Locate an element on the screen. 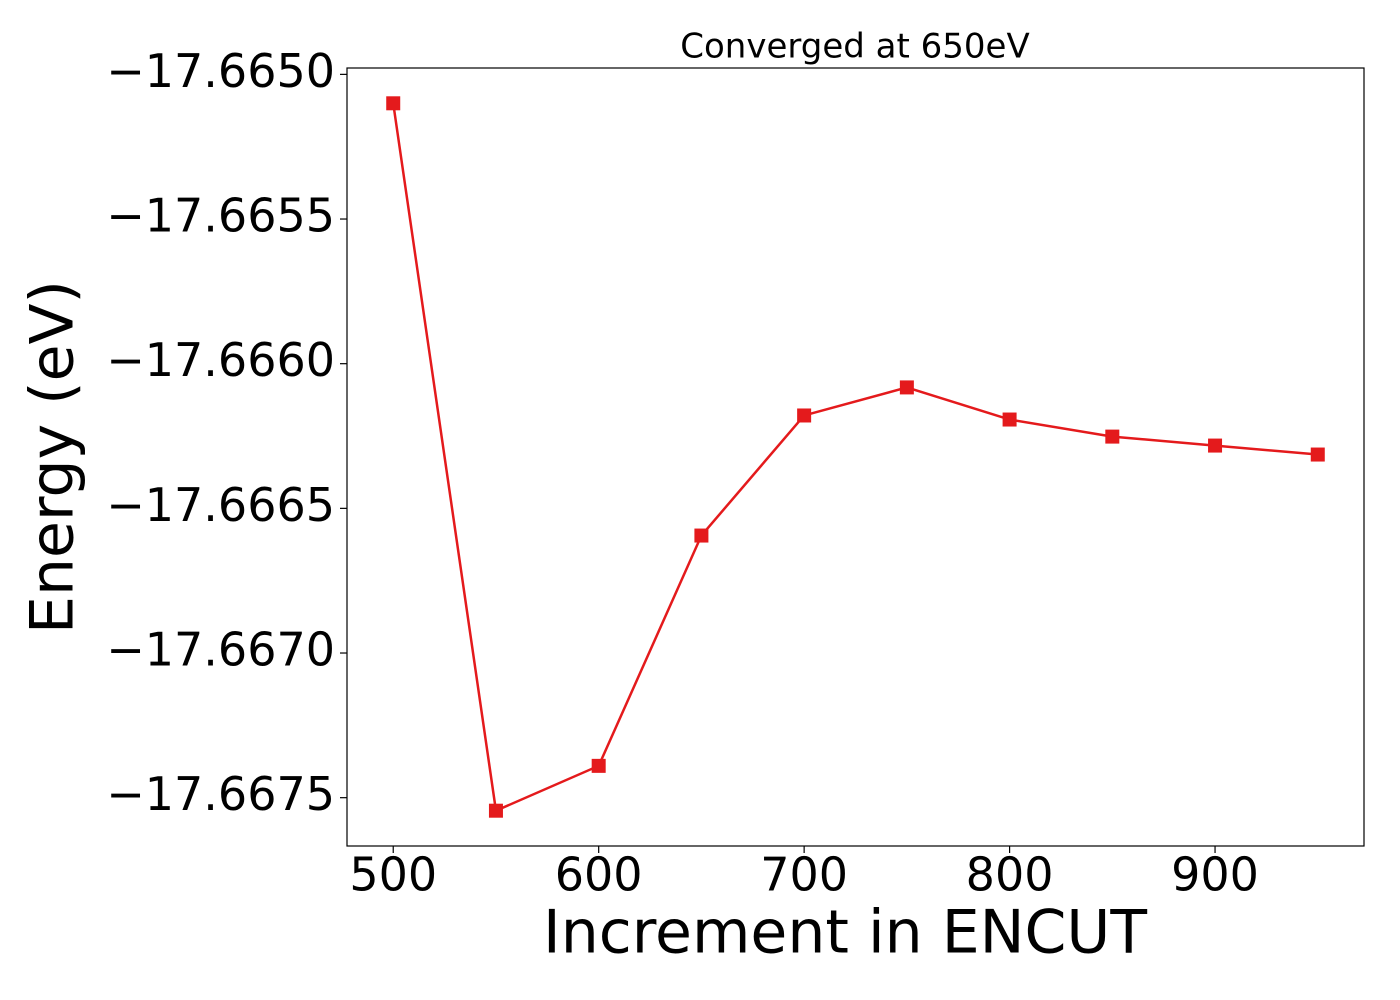  y-tick-label: −17.6655 is located at coordinates (220, 216).